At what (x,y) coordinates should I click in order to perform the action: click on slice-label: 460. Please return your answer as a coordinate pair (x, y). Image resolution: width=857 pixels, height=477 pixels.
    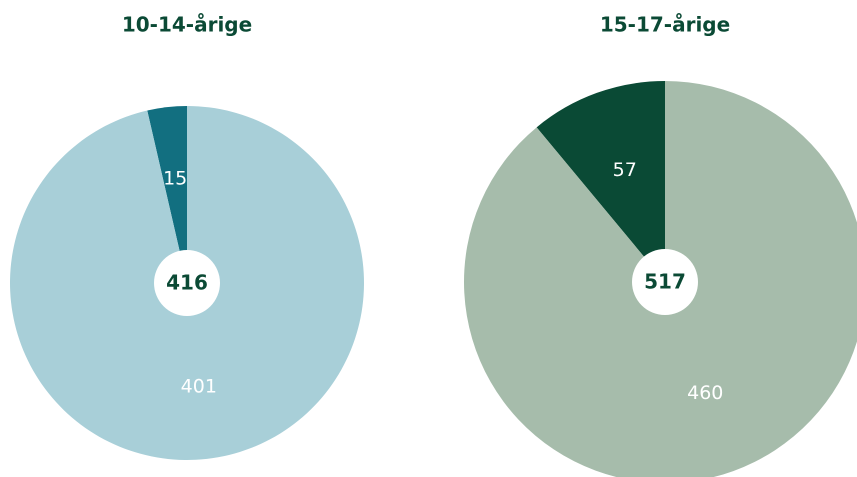
    Looking at the image, I should click on (705, 393).